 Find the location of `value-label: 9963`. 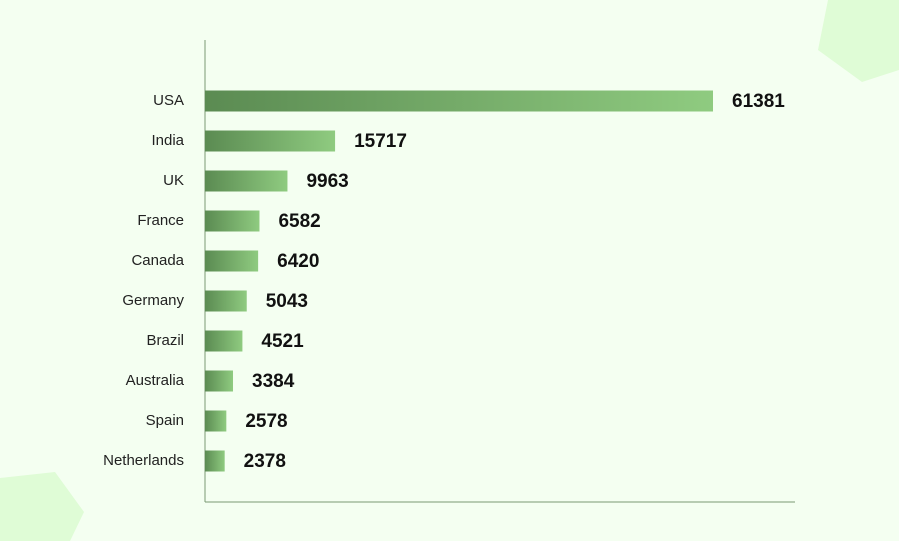

value-label: 9963 is located at coordinates (327, 181).